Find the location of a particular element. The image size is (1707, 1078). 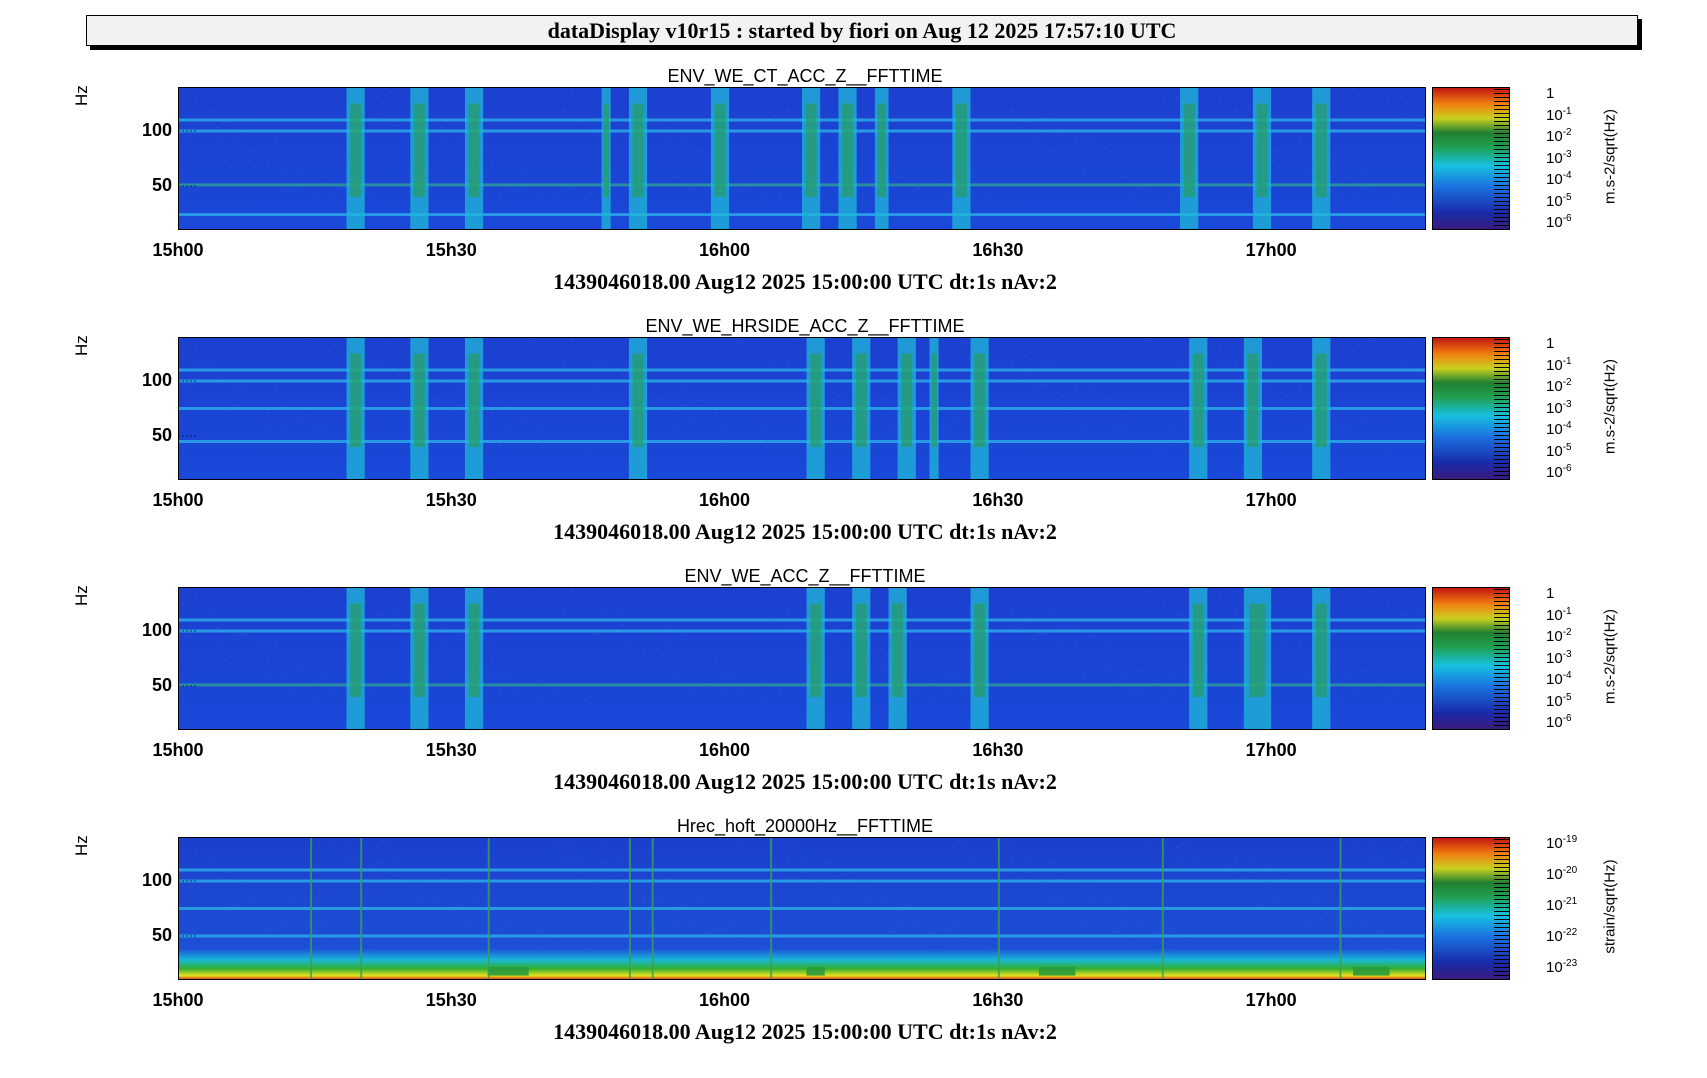

colorbar is located at coordinates (1471, 658).